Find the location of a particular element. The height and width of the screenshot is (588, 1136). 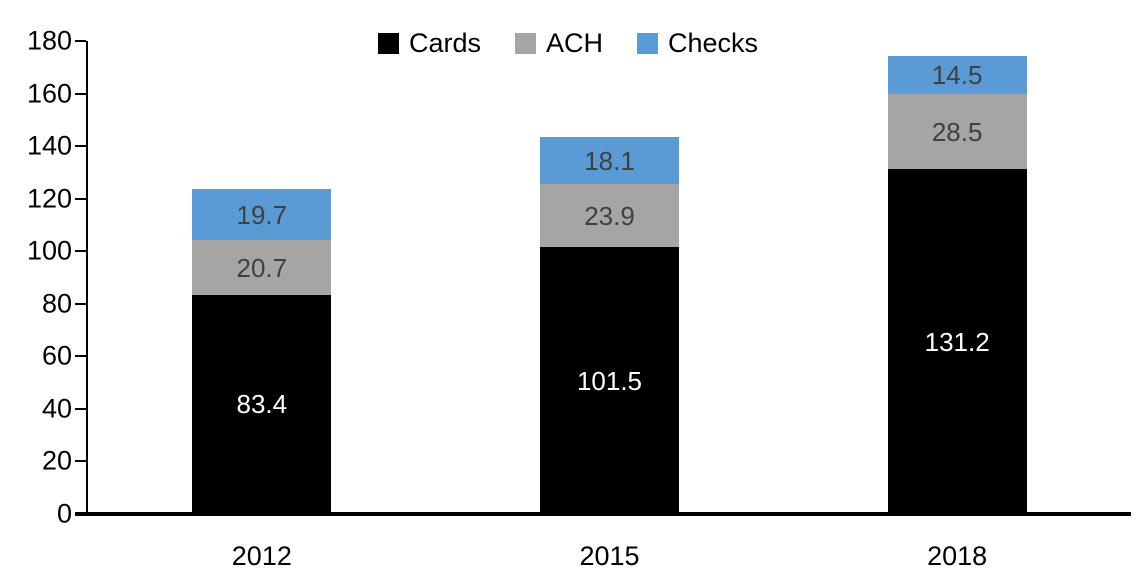

legend-swatch-cards is located at coordinates (388, 43).